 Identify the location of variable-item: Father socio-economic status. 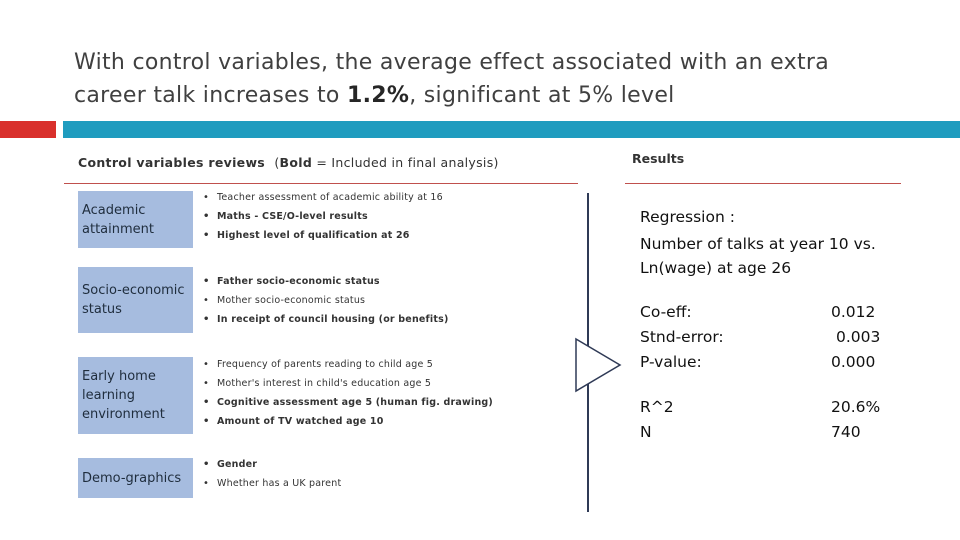
(325, 285).